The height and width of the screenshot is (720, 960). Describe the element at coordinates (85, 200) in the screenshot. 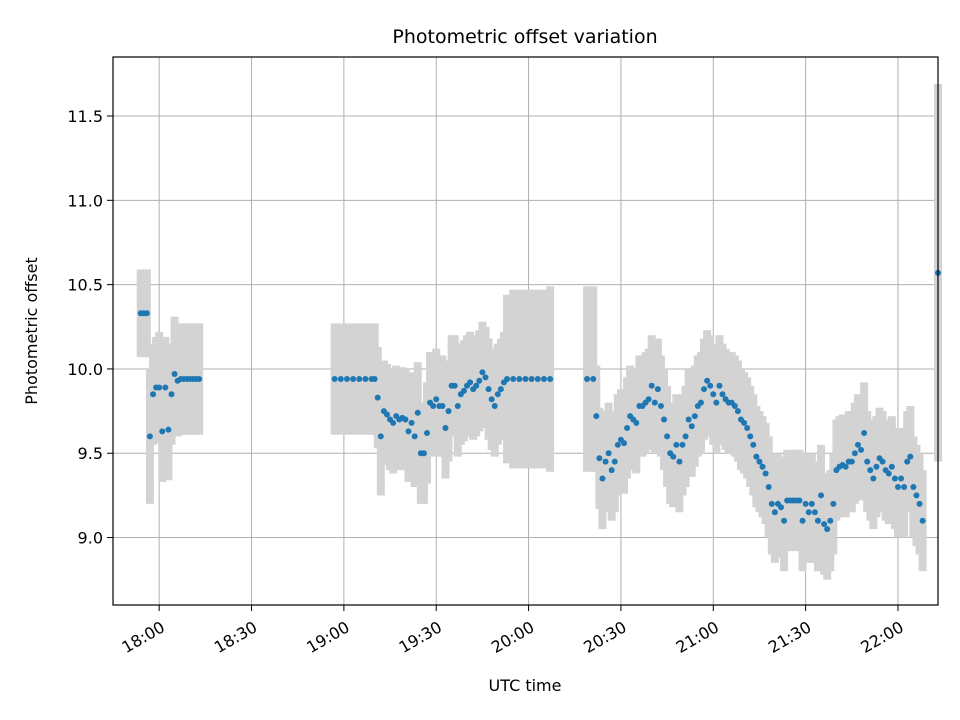

I see `y-tick-label: 11.0` at that location.